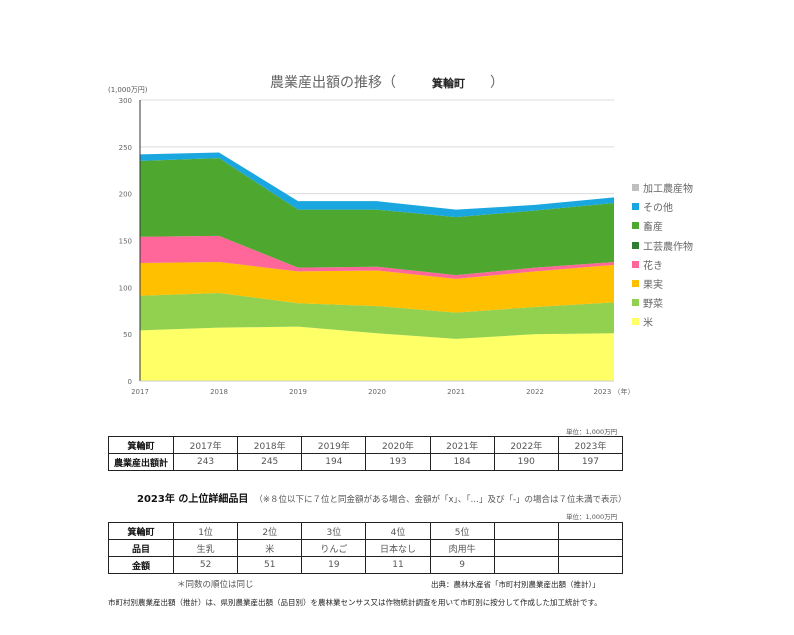  I want to click on x-axis-ticks: 2017 2018 2019 2020 2021 2022 2023 （年）, so click(382, 391).